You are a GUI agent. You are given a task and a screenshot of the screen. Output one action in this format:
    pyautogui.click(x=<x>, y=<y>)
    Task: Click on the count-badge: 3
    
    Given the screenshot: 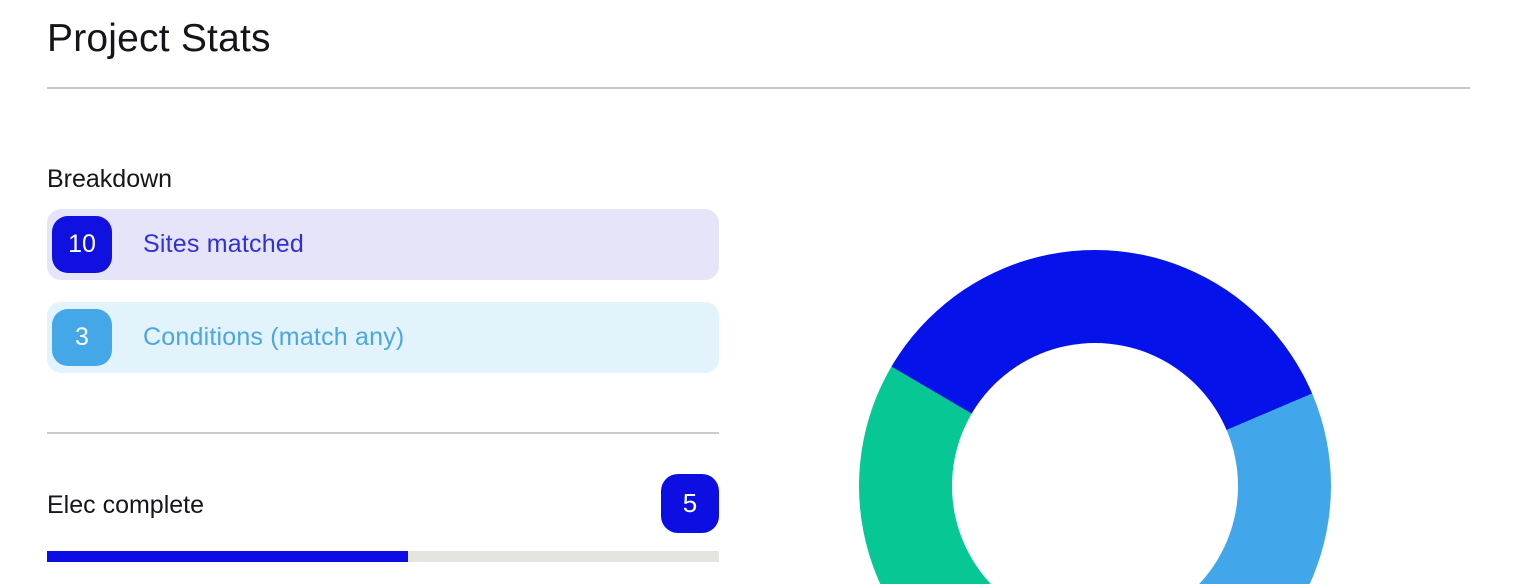 What is the action you would take?
    pyautogui.click(x=82, y=337)
    